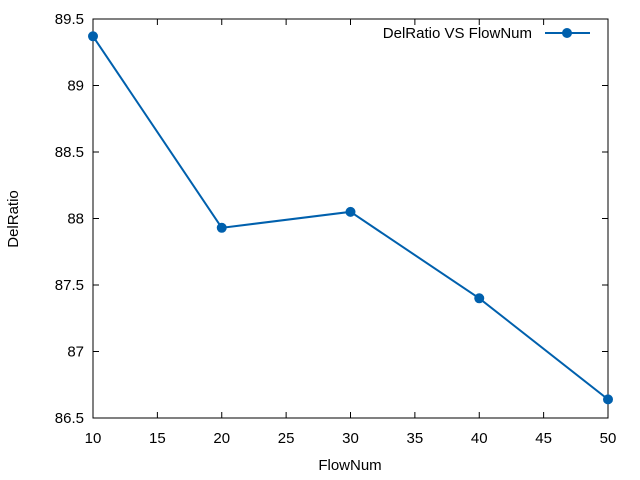 The image size is (640, 480). I want to click on y-tick-label: 89.5, so click(69, 19).